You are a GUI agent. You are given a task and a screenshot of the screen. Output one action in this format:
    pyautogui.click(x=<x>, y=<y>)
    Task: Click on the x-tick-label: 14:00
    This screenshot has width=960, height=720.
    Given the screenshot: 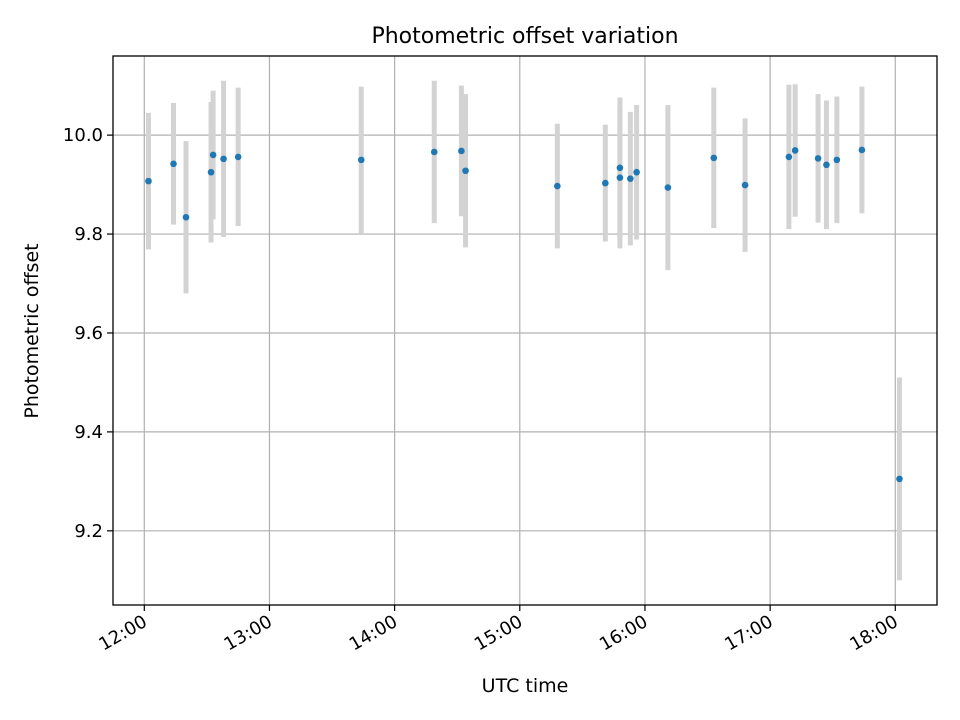 What is the action you would take?
    pyautogui.click(x=373, y=633)
    